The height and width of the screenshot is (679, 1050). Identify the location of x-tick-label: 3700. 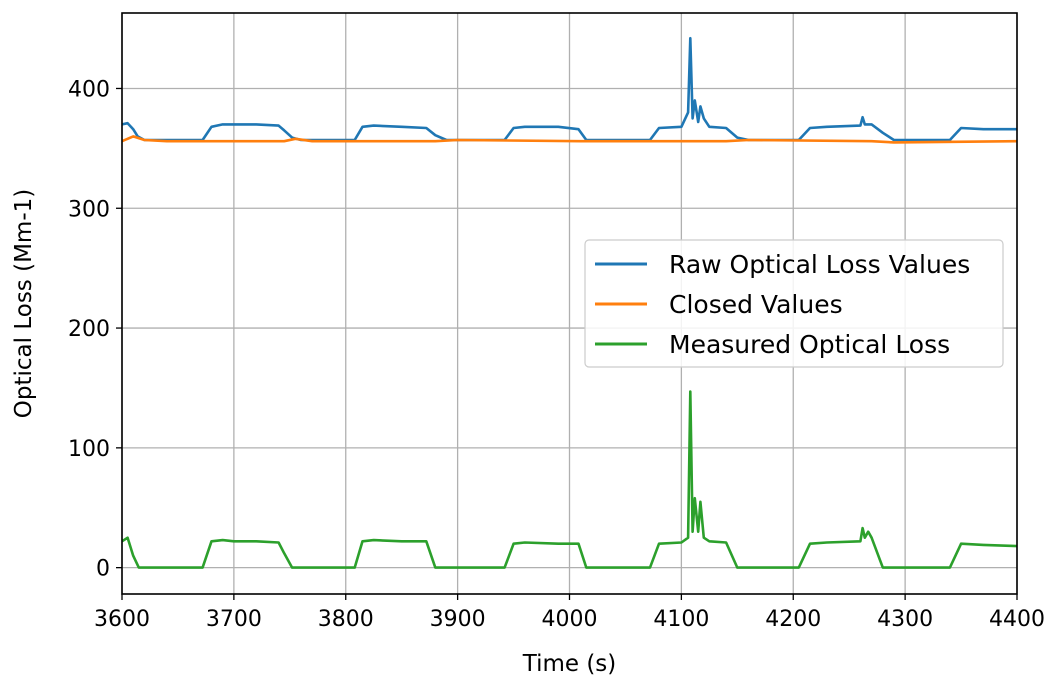
(234, 619).